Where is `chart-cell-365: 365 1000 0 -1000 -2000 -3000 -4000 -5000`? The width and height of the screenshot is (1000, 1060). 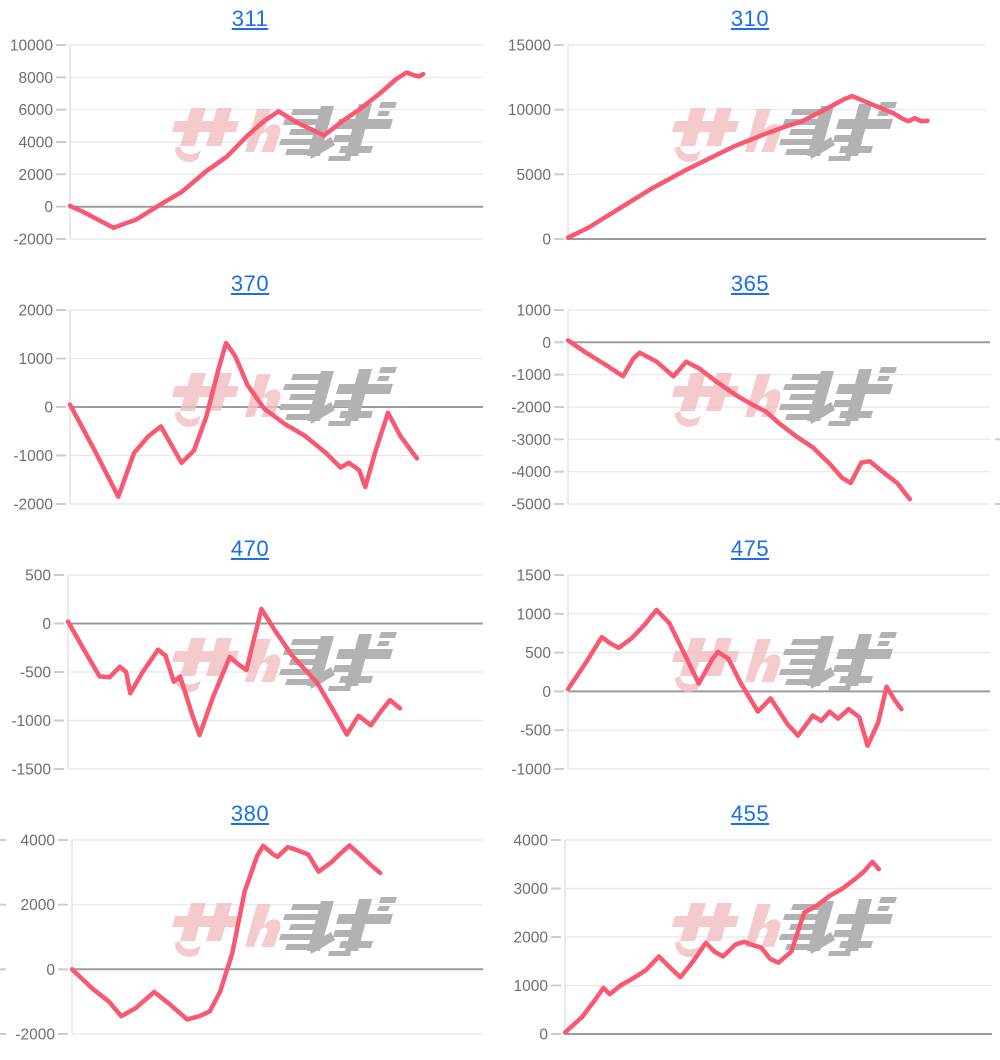 chart-cell-365: 365 1000 0 -1000 -2000 -3000 -4000 -5000 is located at coordinates (750, 397).